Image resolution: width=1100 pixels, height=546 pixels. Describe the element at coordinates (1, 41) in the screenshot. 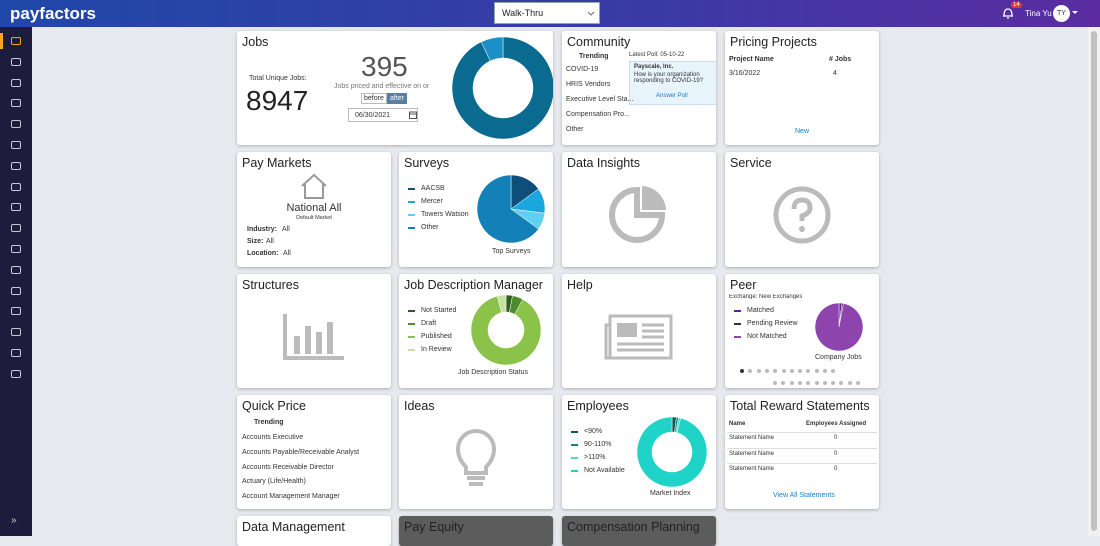

I see `active-indicator` at that location.